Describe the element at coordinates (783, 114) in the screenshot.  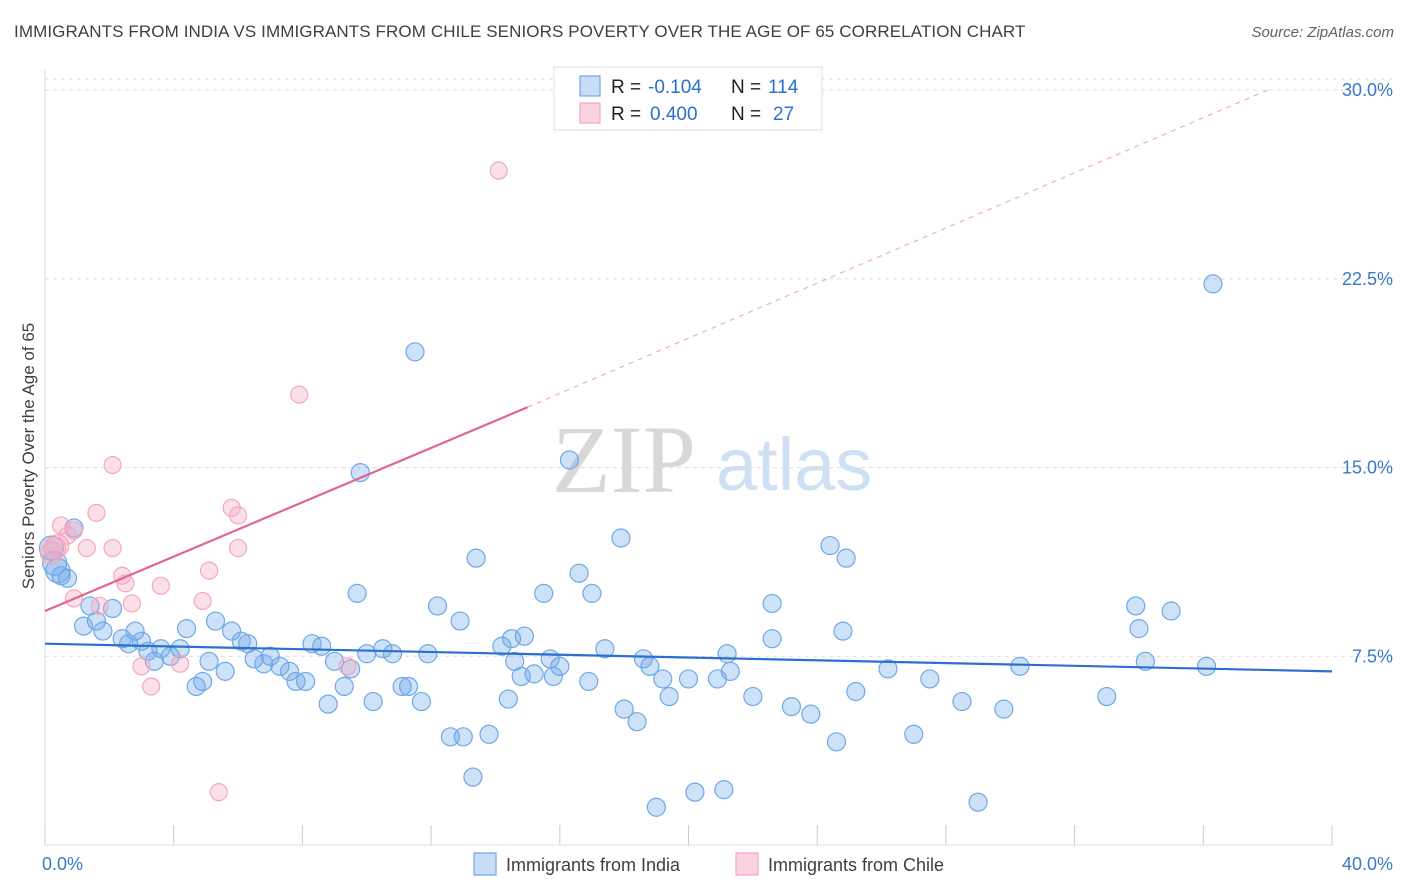
I see `legend-chile-n-value: 27` at that location.